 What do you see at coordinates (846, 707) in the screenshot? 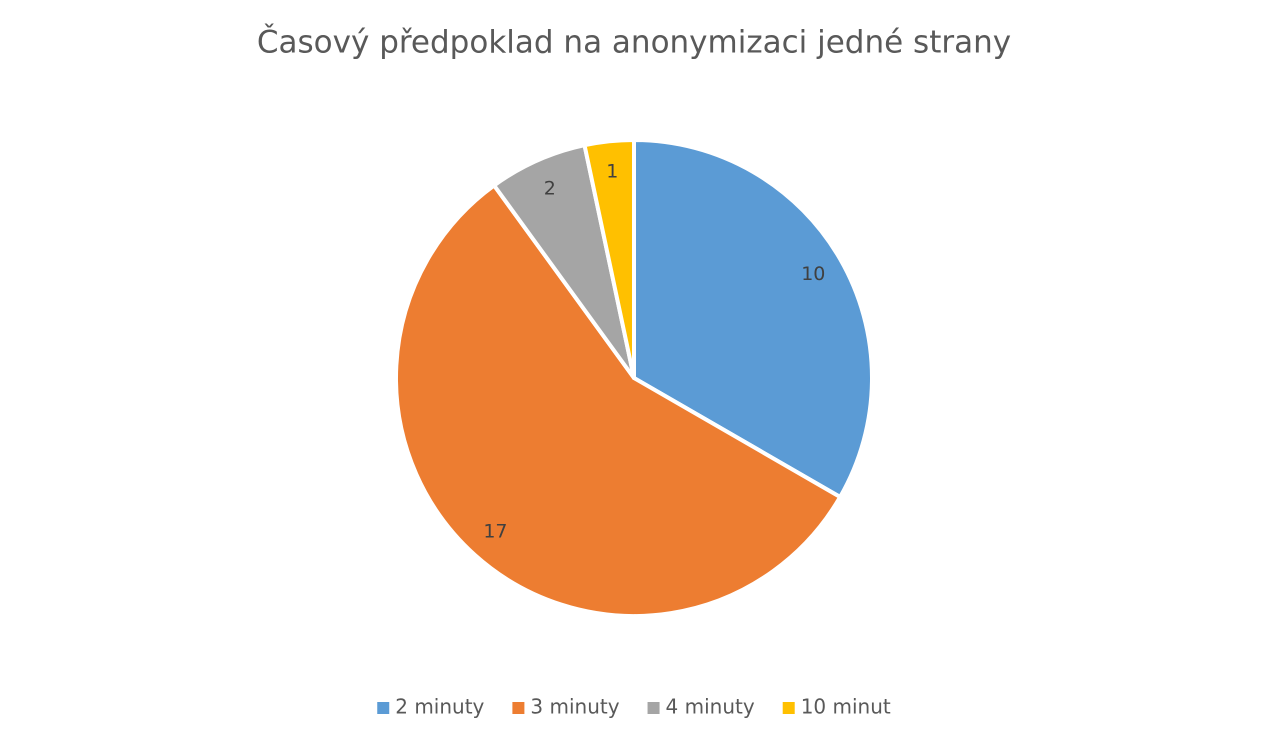
I see `legend-label: 10 minut` at bounding box center [846, 707].